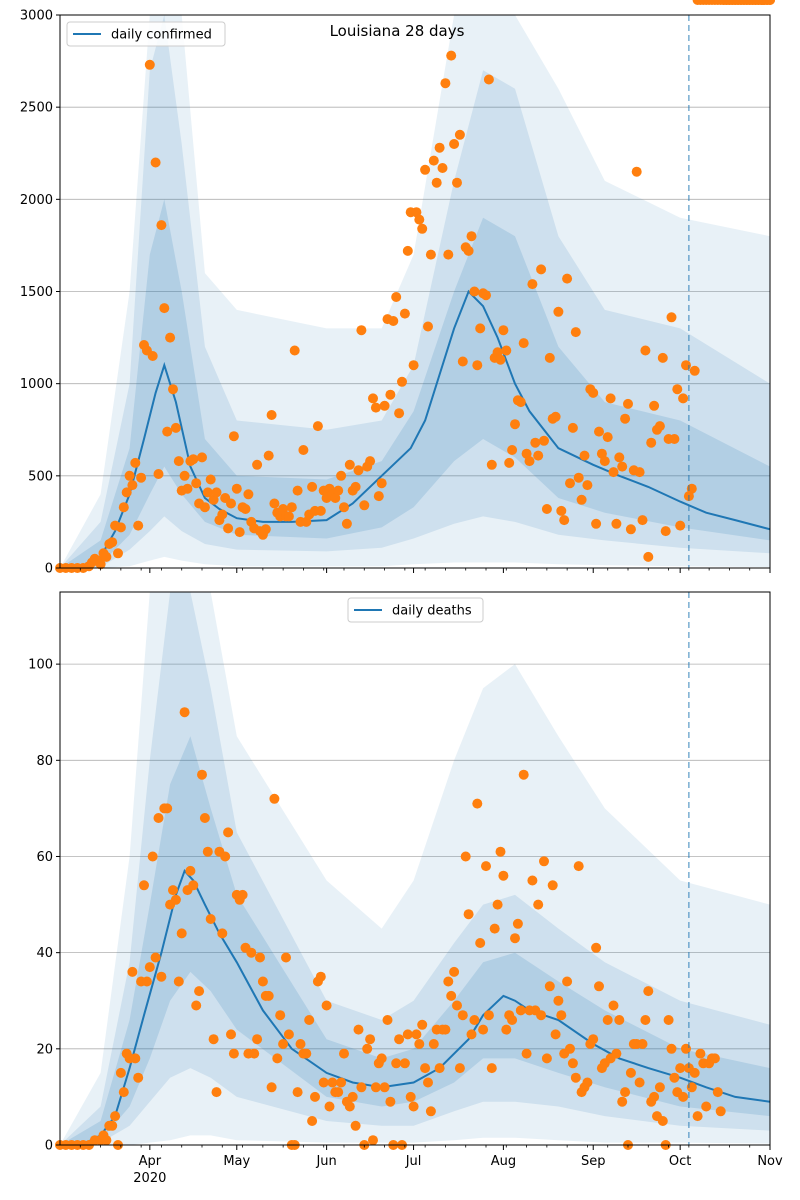 Image resolution: width=800 pixels, height=1200 pixels. Describe the element at coordinates (149, 1178) in the screenshot. I see `x-tick-year-label: 2020` at that location.